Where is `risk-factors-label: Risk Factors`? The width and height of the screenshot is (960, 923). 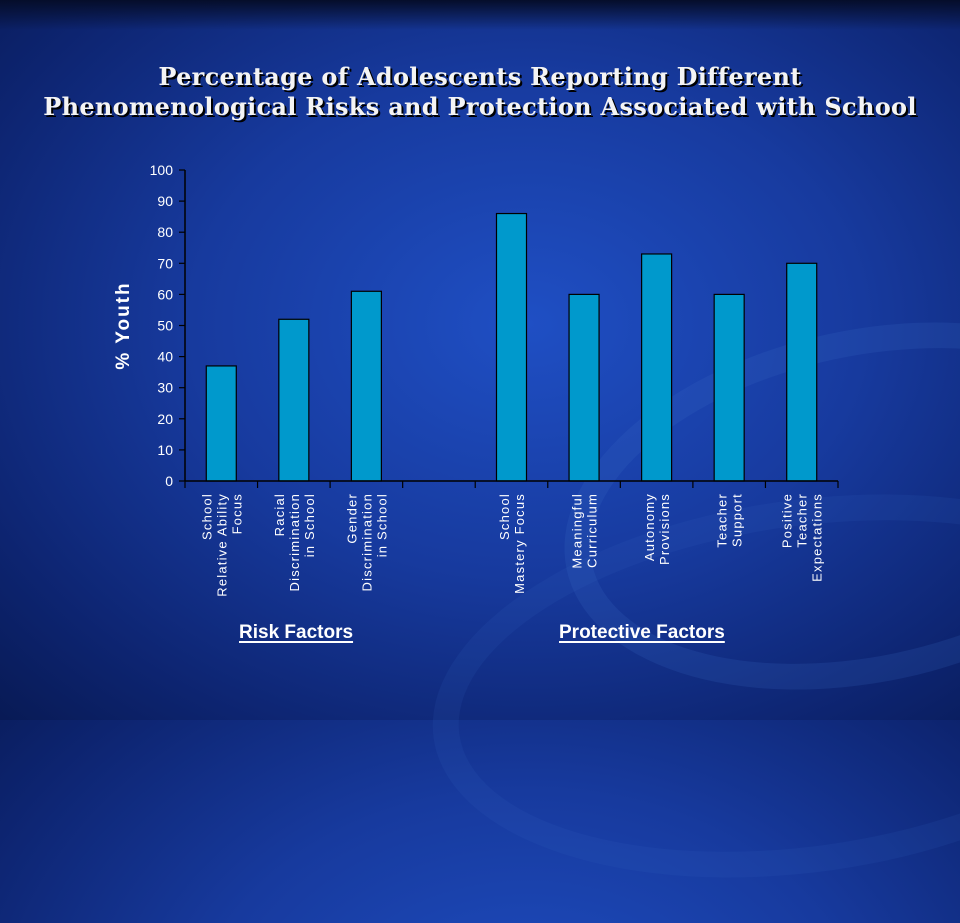 risk-factors-label: Risk Factors is located at coordinates (296, 632).